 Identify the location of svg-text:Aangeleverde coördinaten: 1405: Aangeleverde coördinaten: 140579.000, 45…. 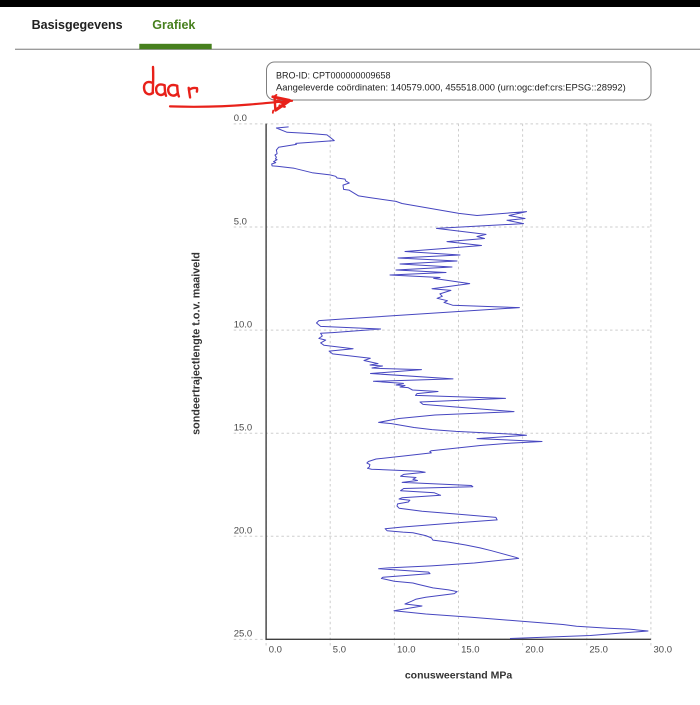
(451, 87).